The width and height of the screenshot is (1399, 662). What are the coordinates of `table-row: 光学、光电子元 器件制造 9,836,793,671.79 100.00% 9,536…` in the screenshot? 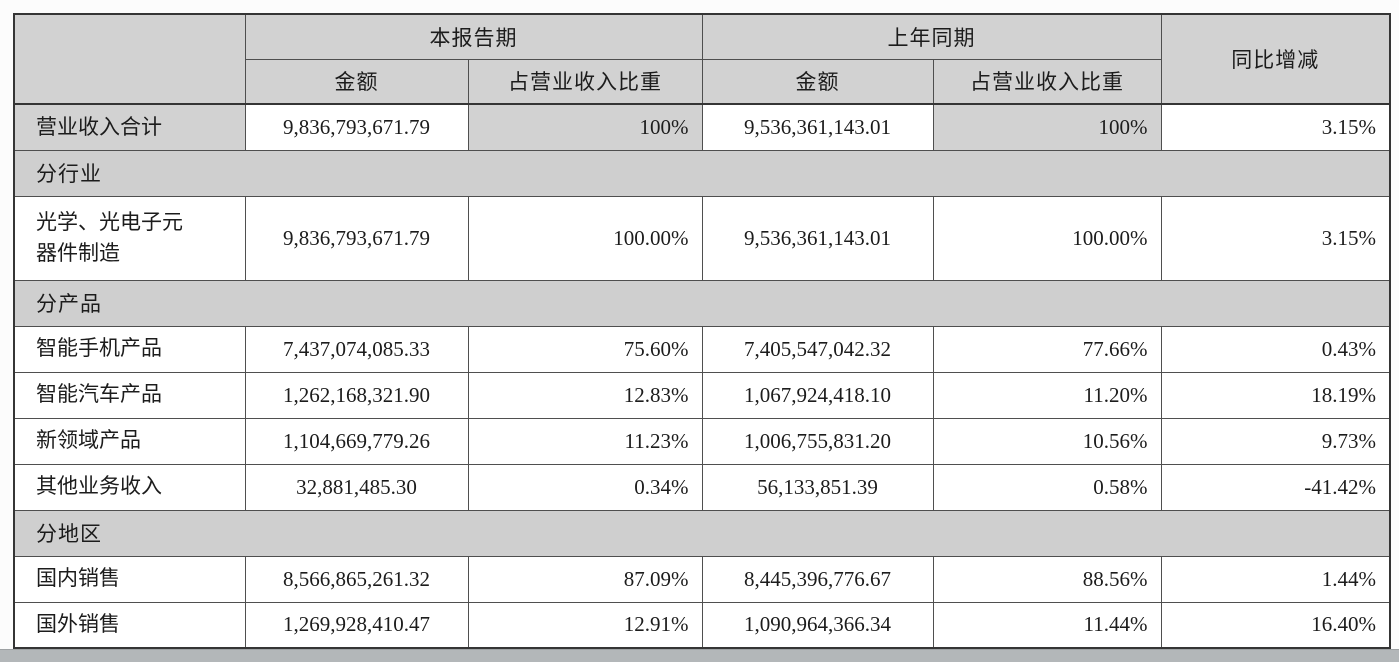 It's located at (702, 238).